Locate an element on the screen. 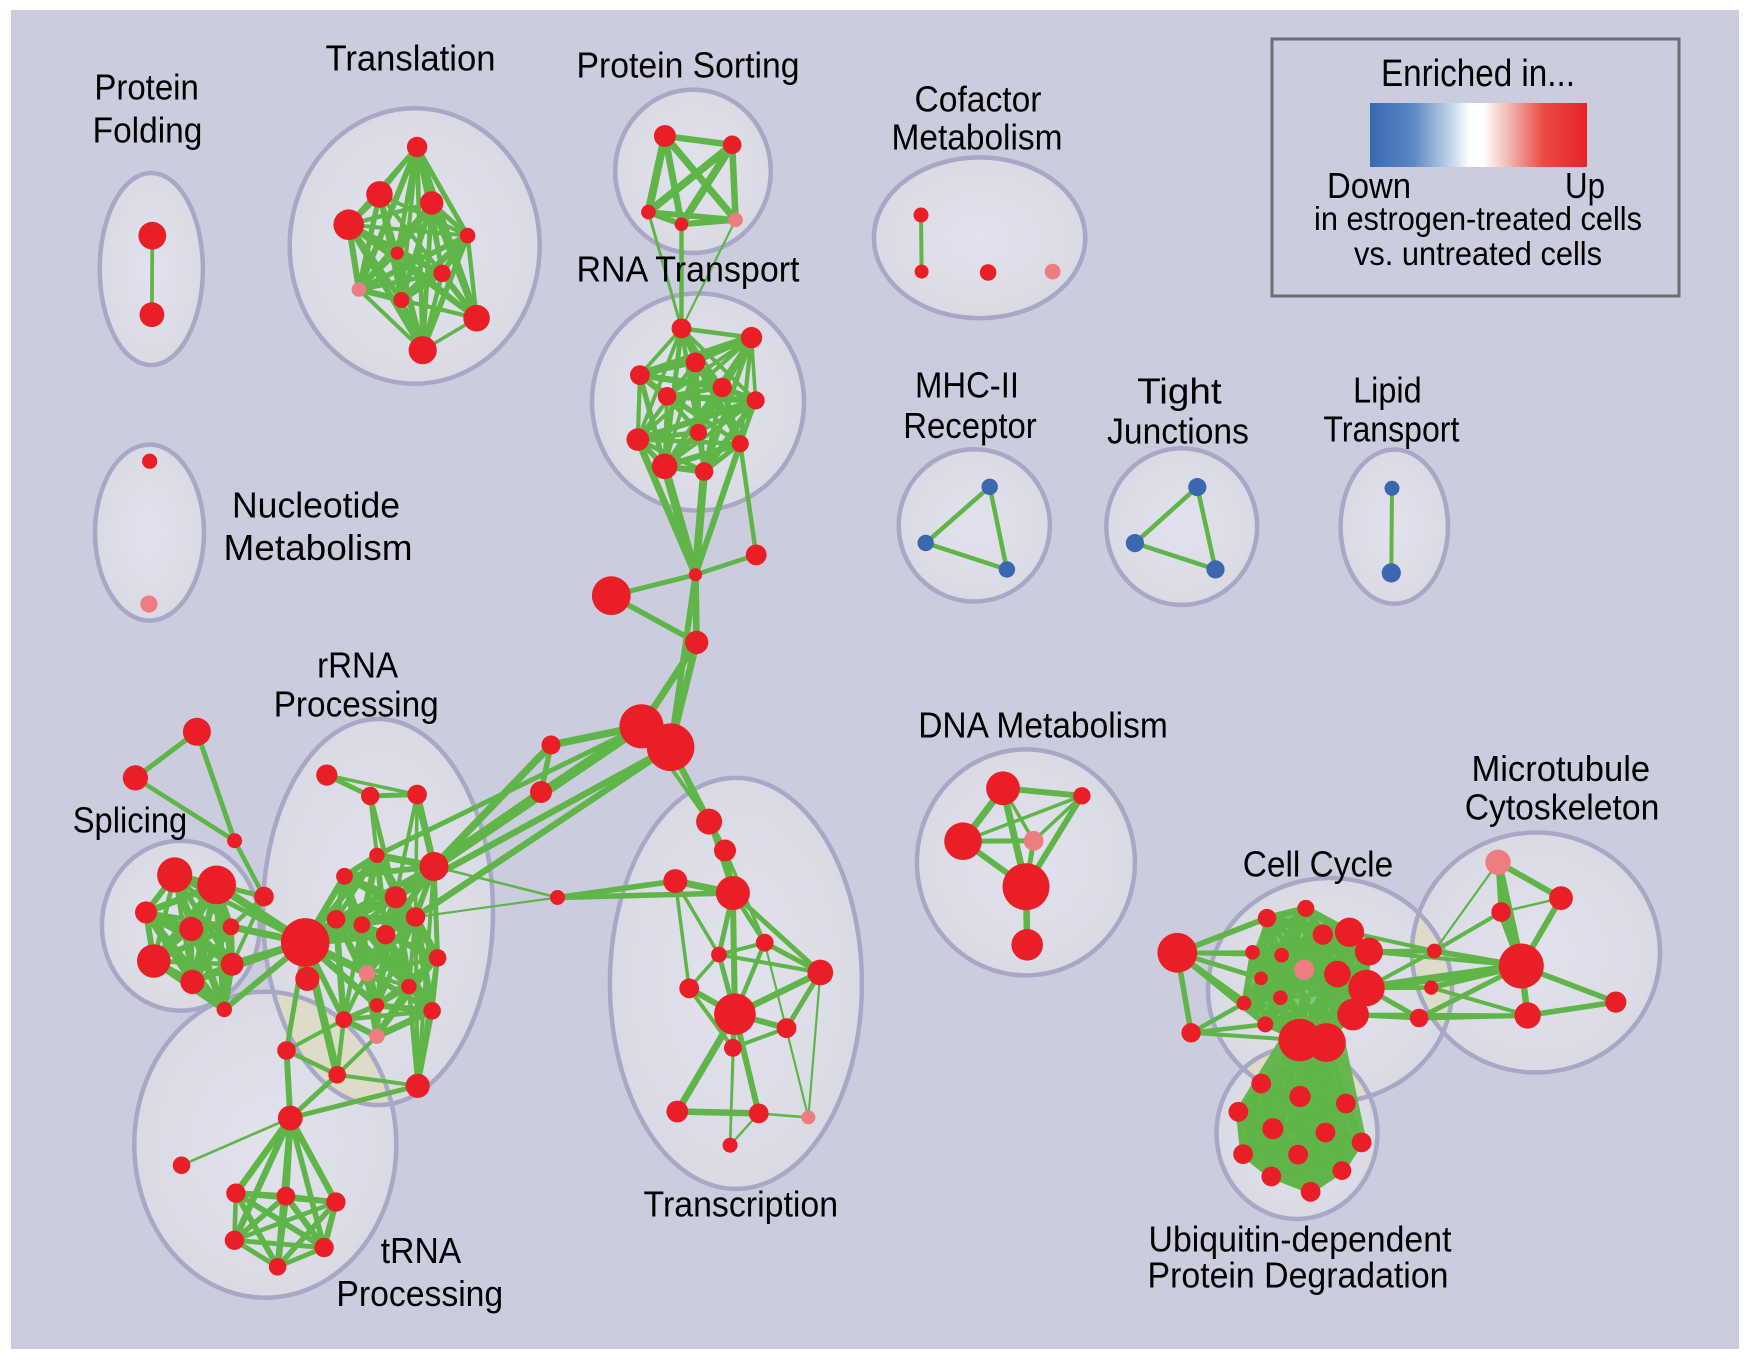  svg-text: RNA Transport is located at coordinates (688, 269).